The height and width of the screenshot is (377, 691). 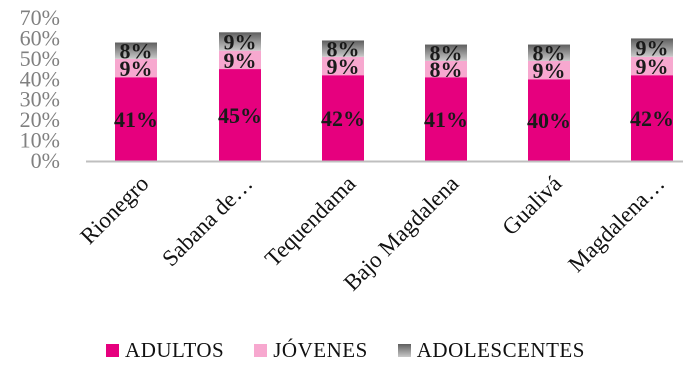 I want to click on bar-adultos-bajo-magdalena, so click(x=446, y=119).